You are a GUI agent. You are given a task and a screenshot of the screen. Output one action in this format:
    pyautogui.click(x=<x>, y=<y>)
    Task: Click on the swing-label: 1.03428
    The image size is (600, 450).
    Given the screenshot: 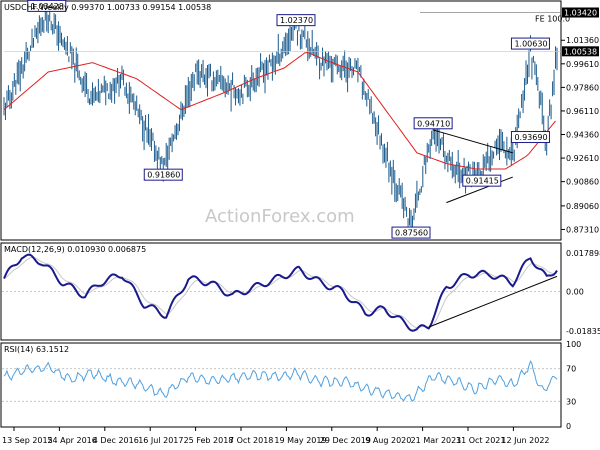 What is the action you would take?
    pyautogui.click(x=47, y=6)
    